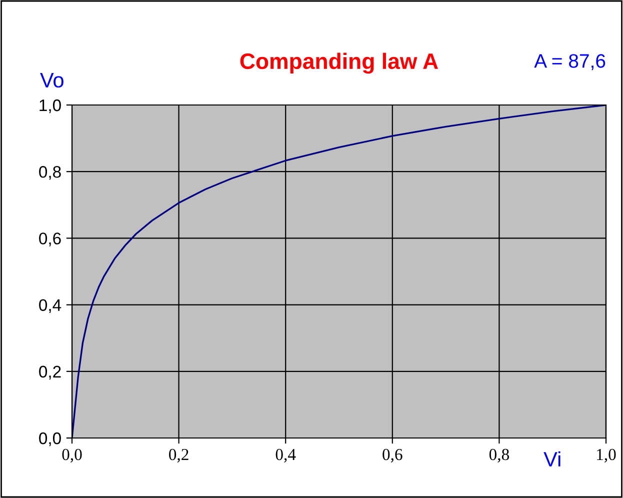 The image size is (623, 498). I want to click on y-axis-title: Vo, so click(52, 80).